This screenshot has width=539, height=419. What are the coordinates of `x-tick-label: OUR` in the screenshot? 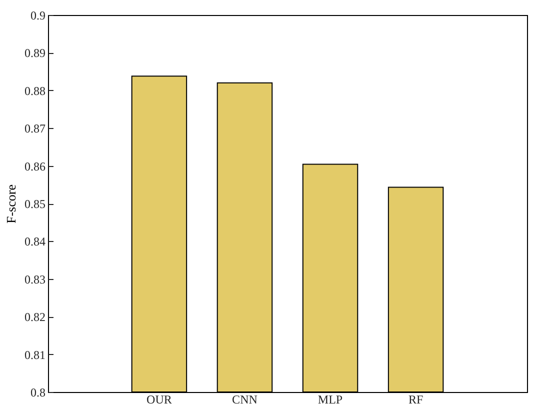 It's located at (159, 399).